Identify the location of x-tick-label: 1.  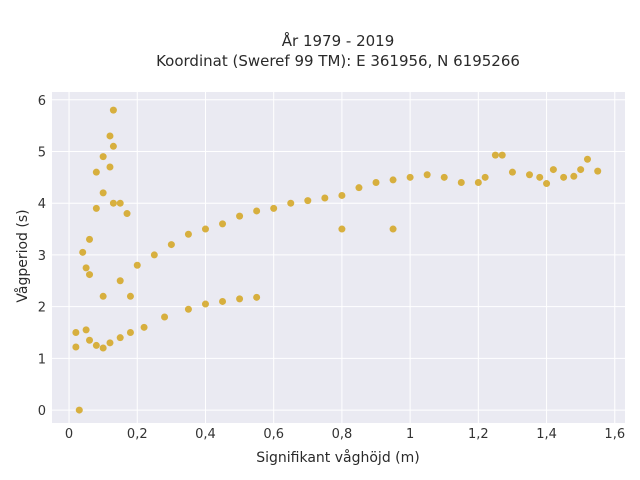
(410, 434).